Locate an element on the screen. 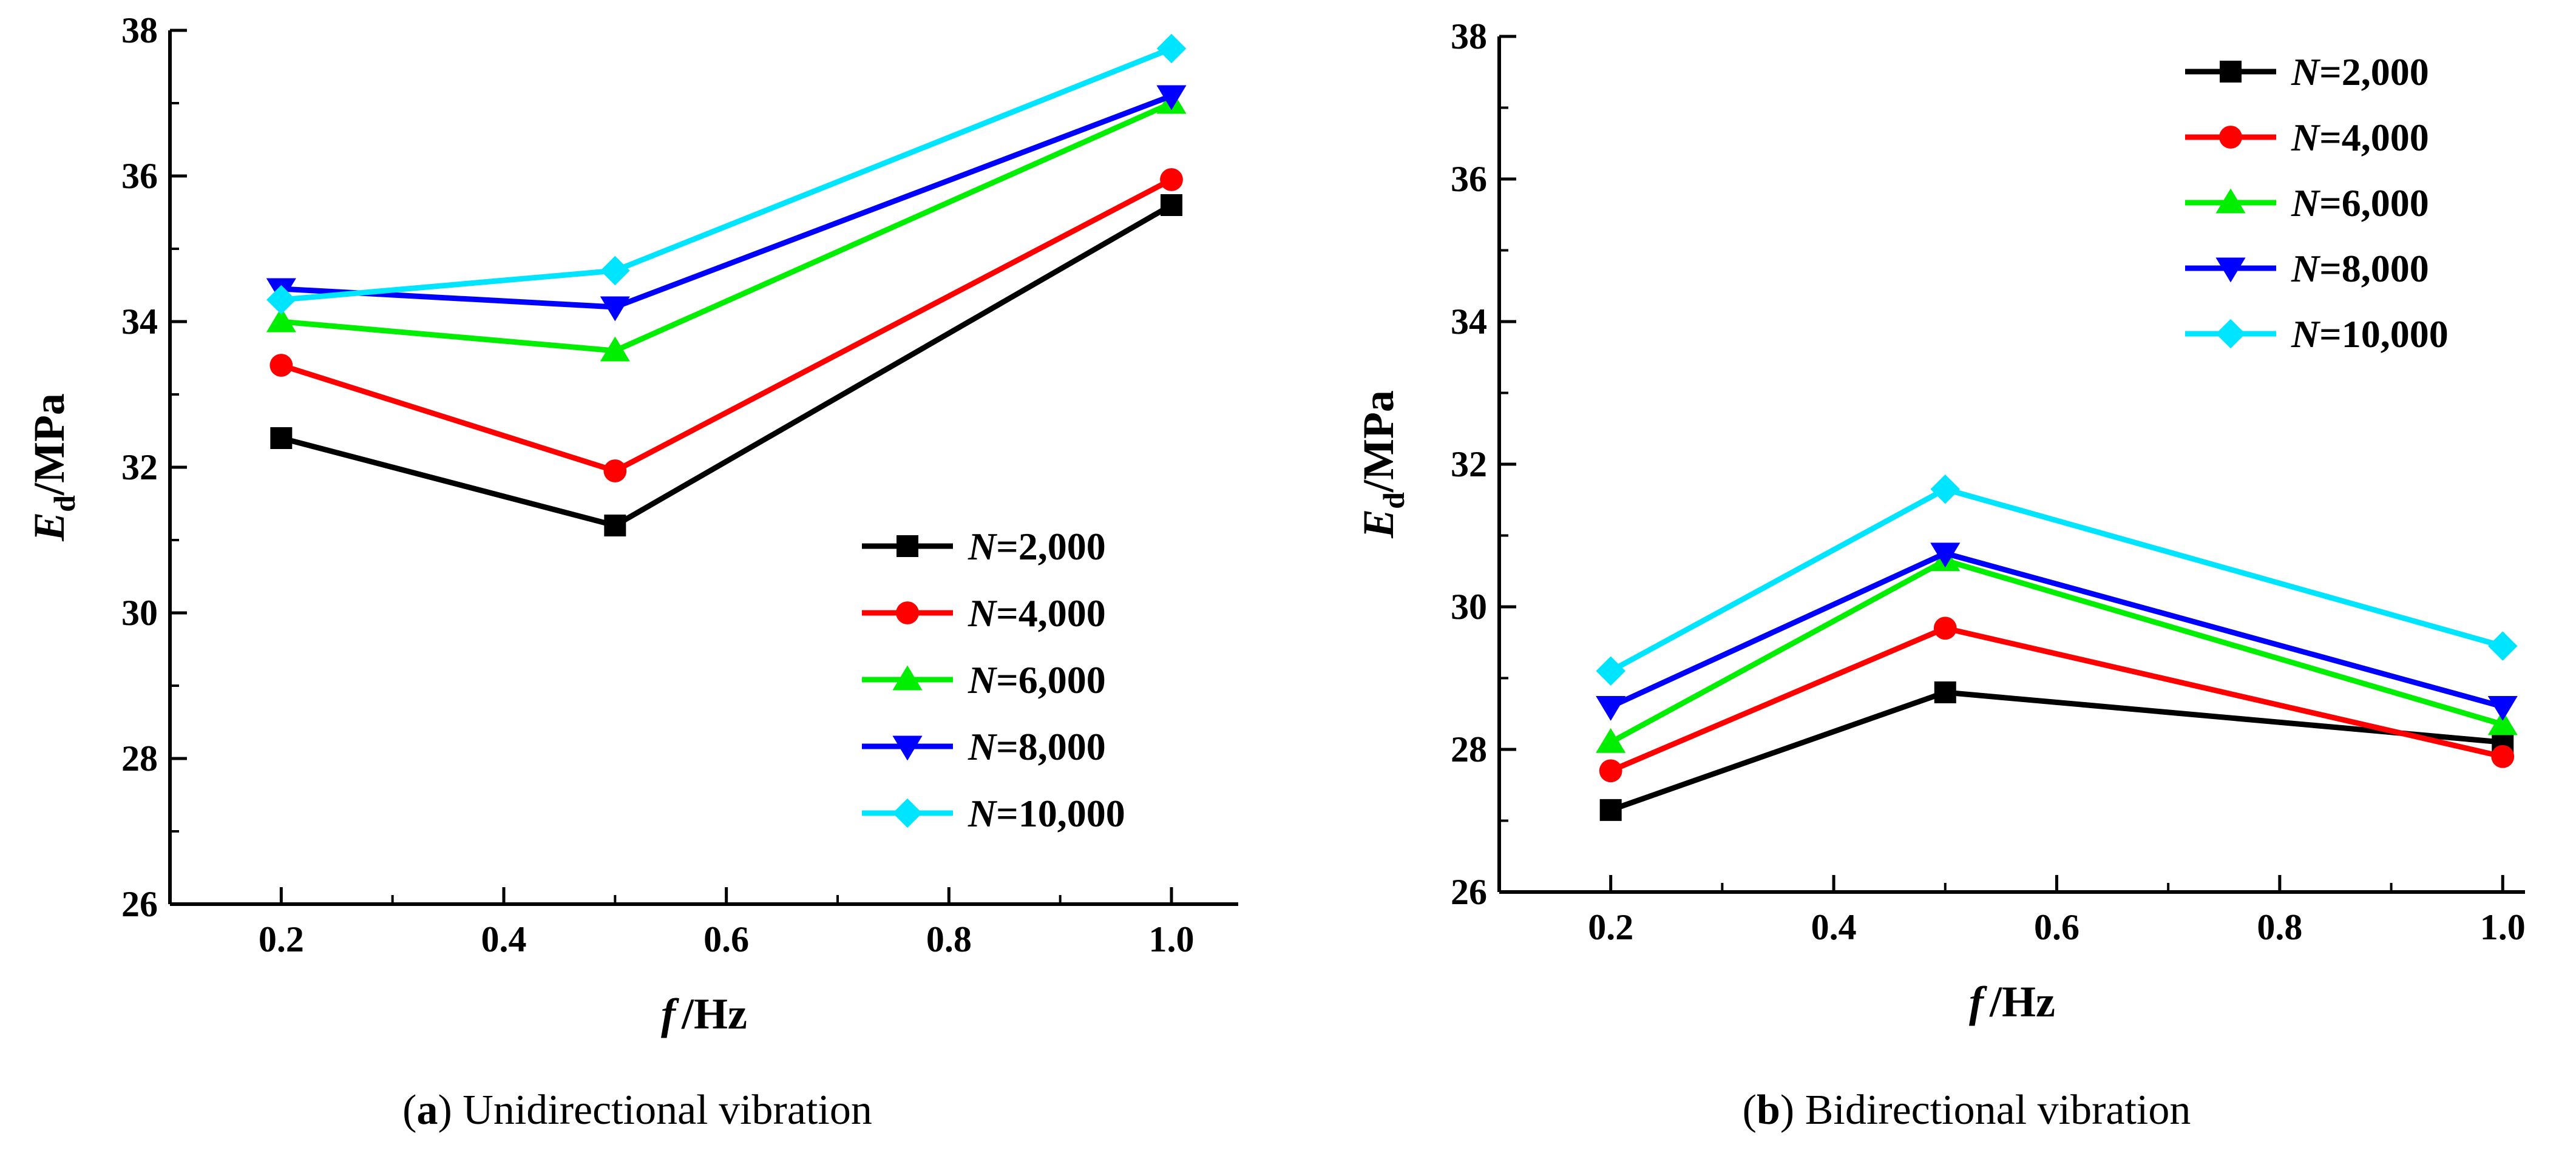 The image size is (2576, 1159). legend-label: N=10,000 is located at coordinates (2370, 334).